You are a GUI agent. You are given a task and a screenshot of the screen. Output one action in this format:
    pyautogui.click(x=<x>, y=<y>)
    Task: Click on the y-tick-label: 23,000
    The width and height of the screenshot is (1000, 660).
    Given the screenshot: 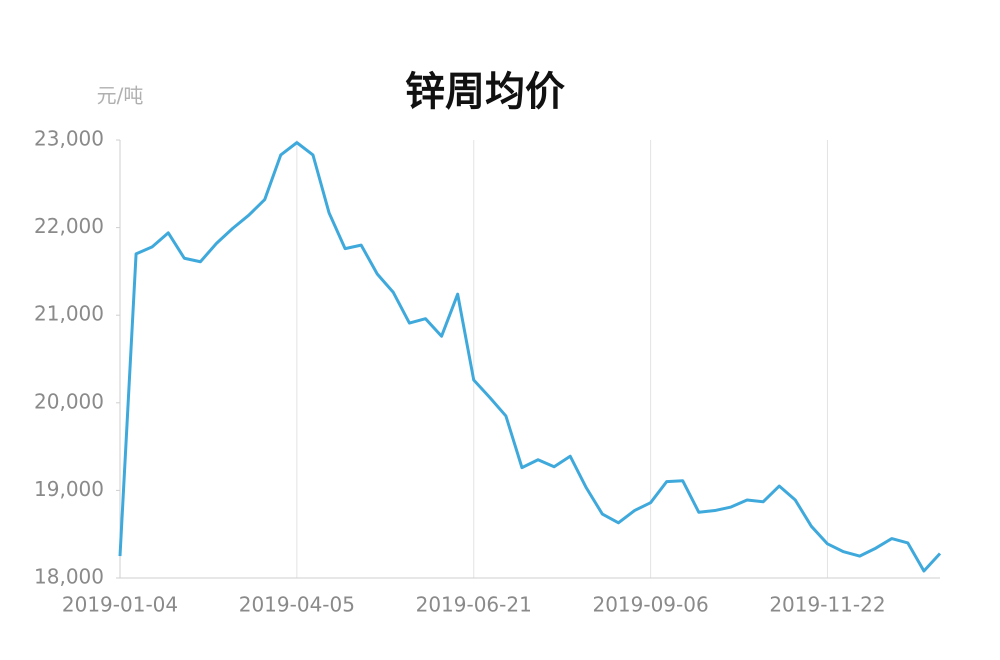 What is the action you would take?
    pyautogui.click(x=69, y=139)
    